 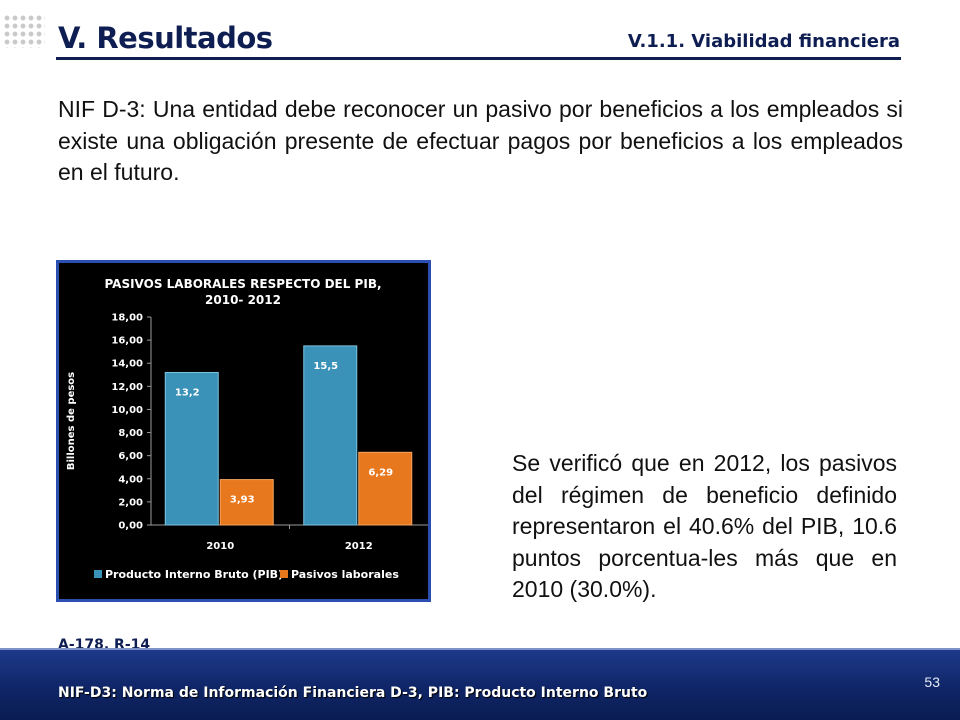 I want to click on y-tick-label: 2,00, so click(x=130, y=502).